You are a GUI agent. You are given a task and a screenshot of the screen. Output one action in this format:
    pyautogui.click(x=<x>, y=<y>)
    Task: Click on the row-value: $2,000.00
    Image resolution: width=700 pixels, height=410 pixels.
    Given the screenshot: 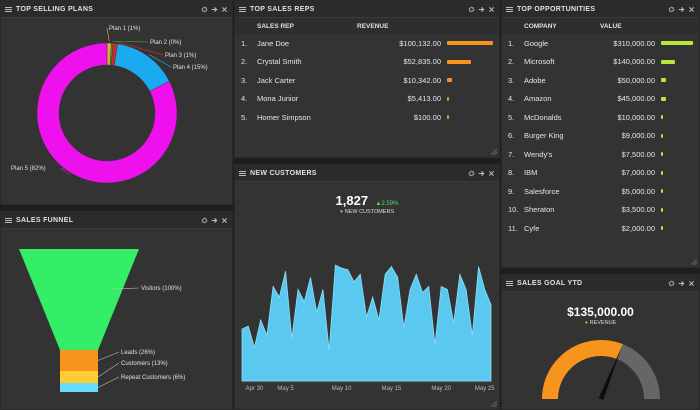 What is the action you would take?
    pyautogui.click(x=638, y=228)
    